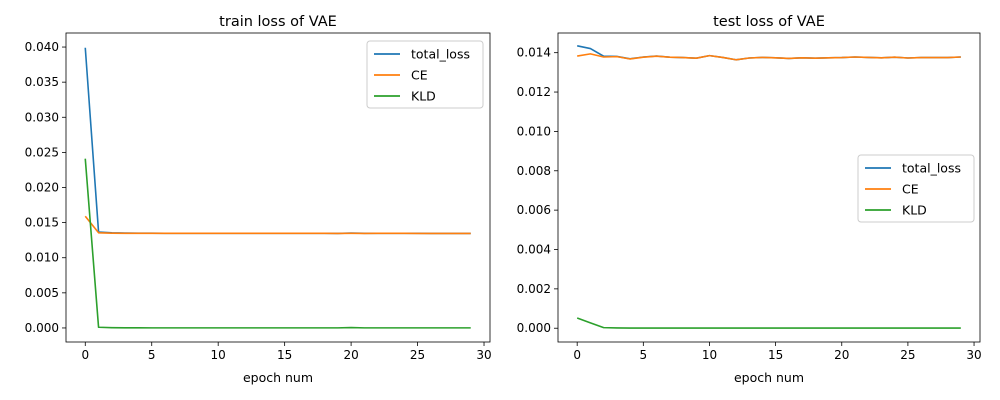 The image size is (1000, 400). Describe the element at coordinates (42, 117) in the screenshot. I see `y-tick-label: 0.030` at that location.